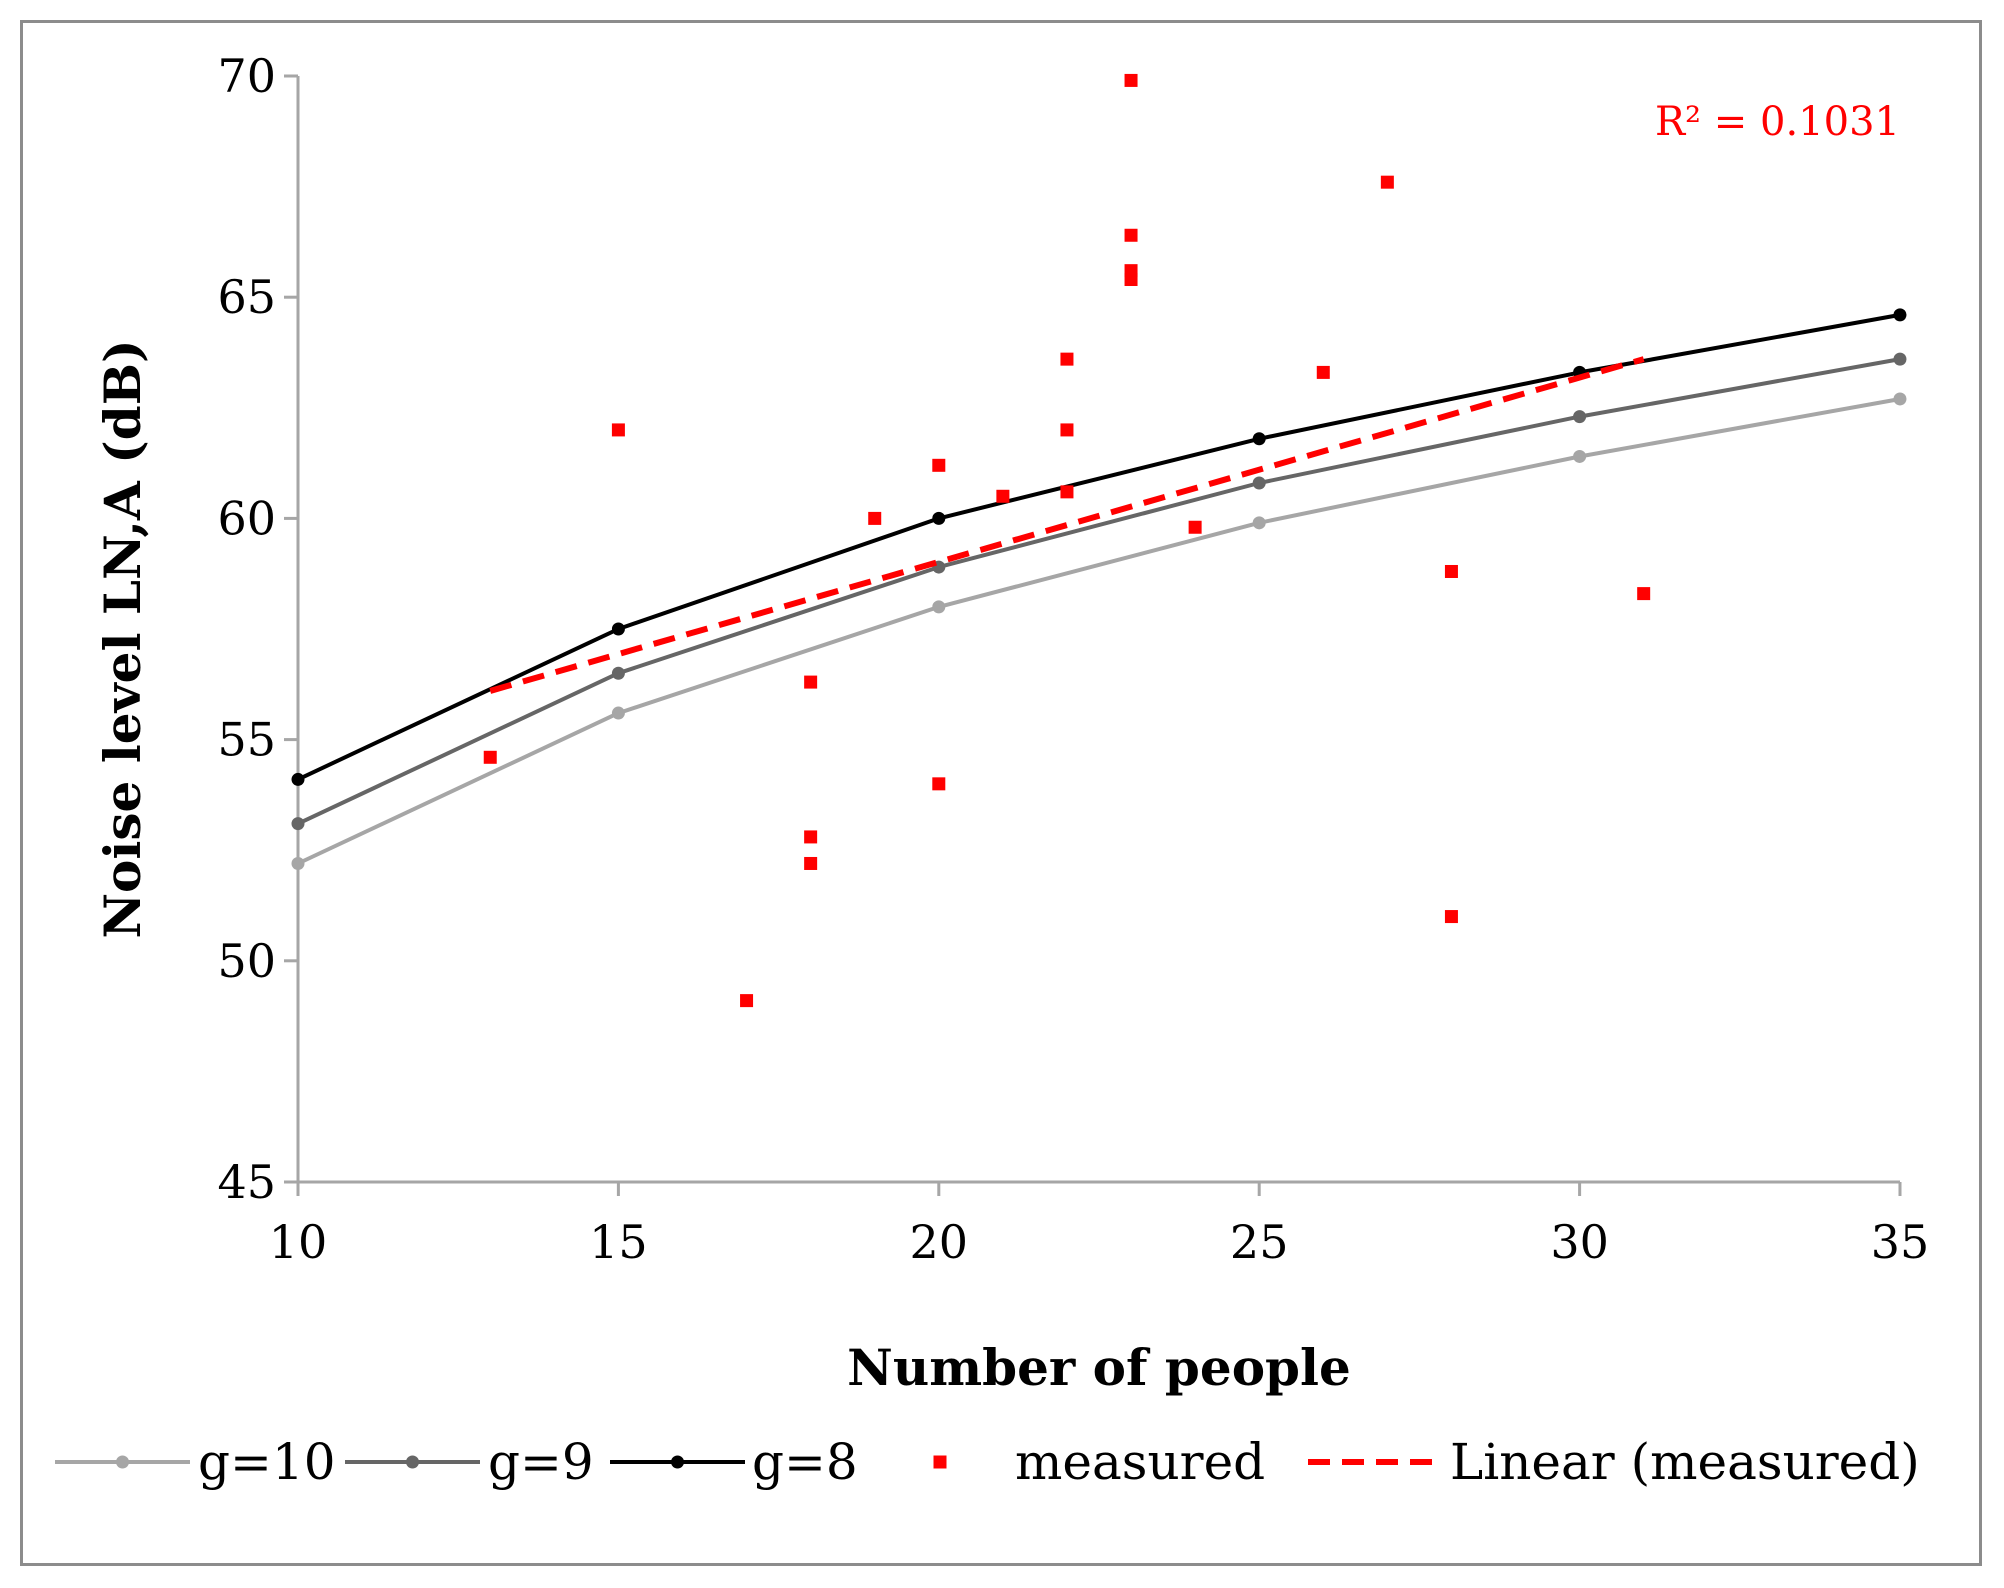 This screenshot has height=1588, width=2004. I want to click on legend-label: g=8, so click(805, 1462).